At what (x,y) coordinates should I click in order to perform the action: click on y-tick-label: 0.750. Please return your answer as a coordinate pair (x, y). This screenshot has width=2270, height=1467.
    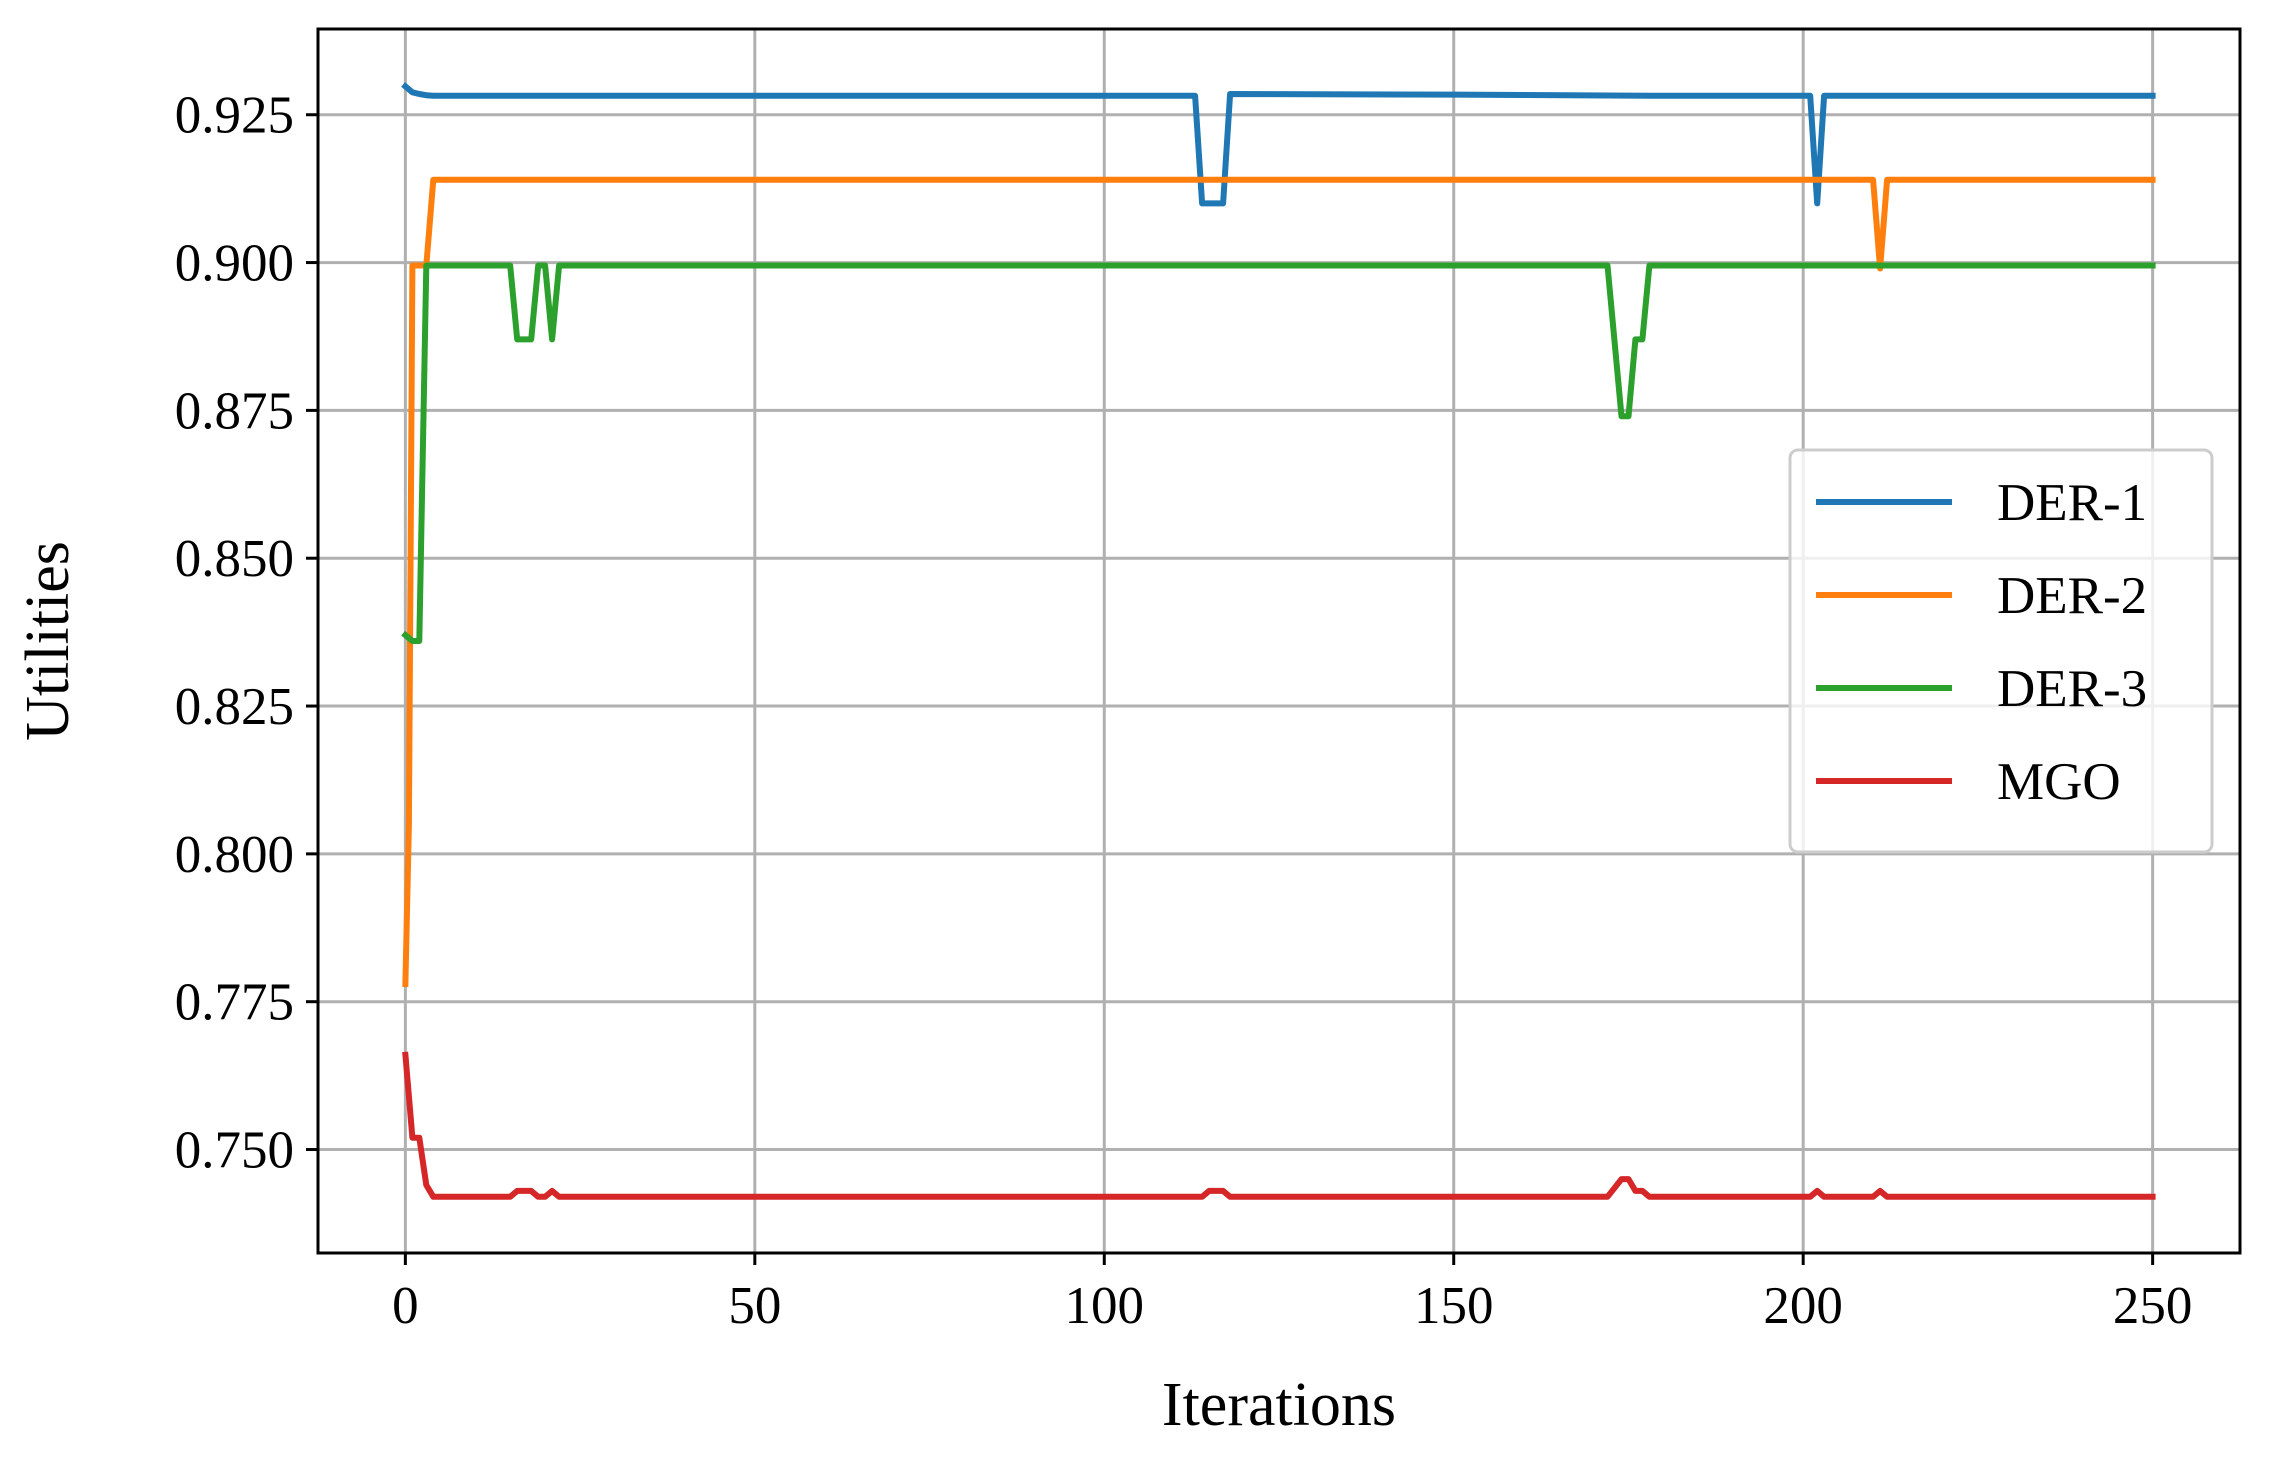
    Looking at the image, I should click on (234, 1151).